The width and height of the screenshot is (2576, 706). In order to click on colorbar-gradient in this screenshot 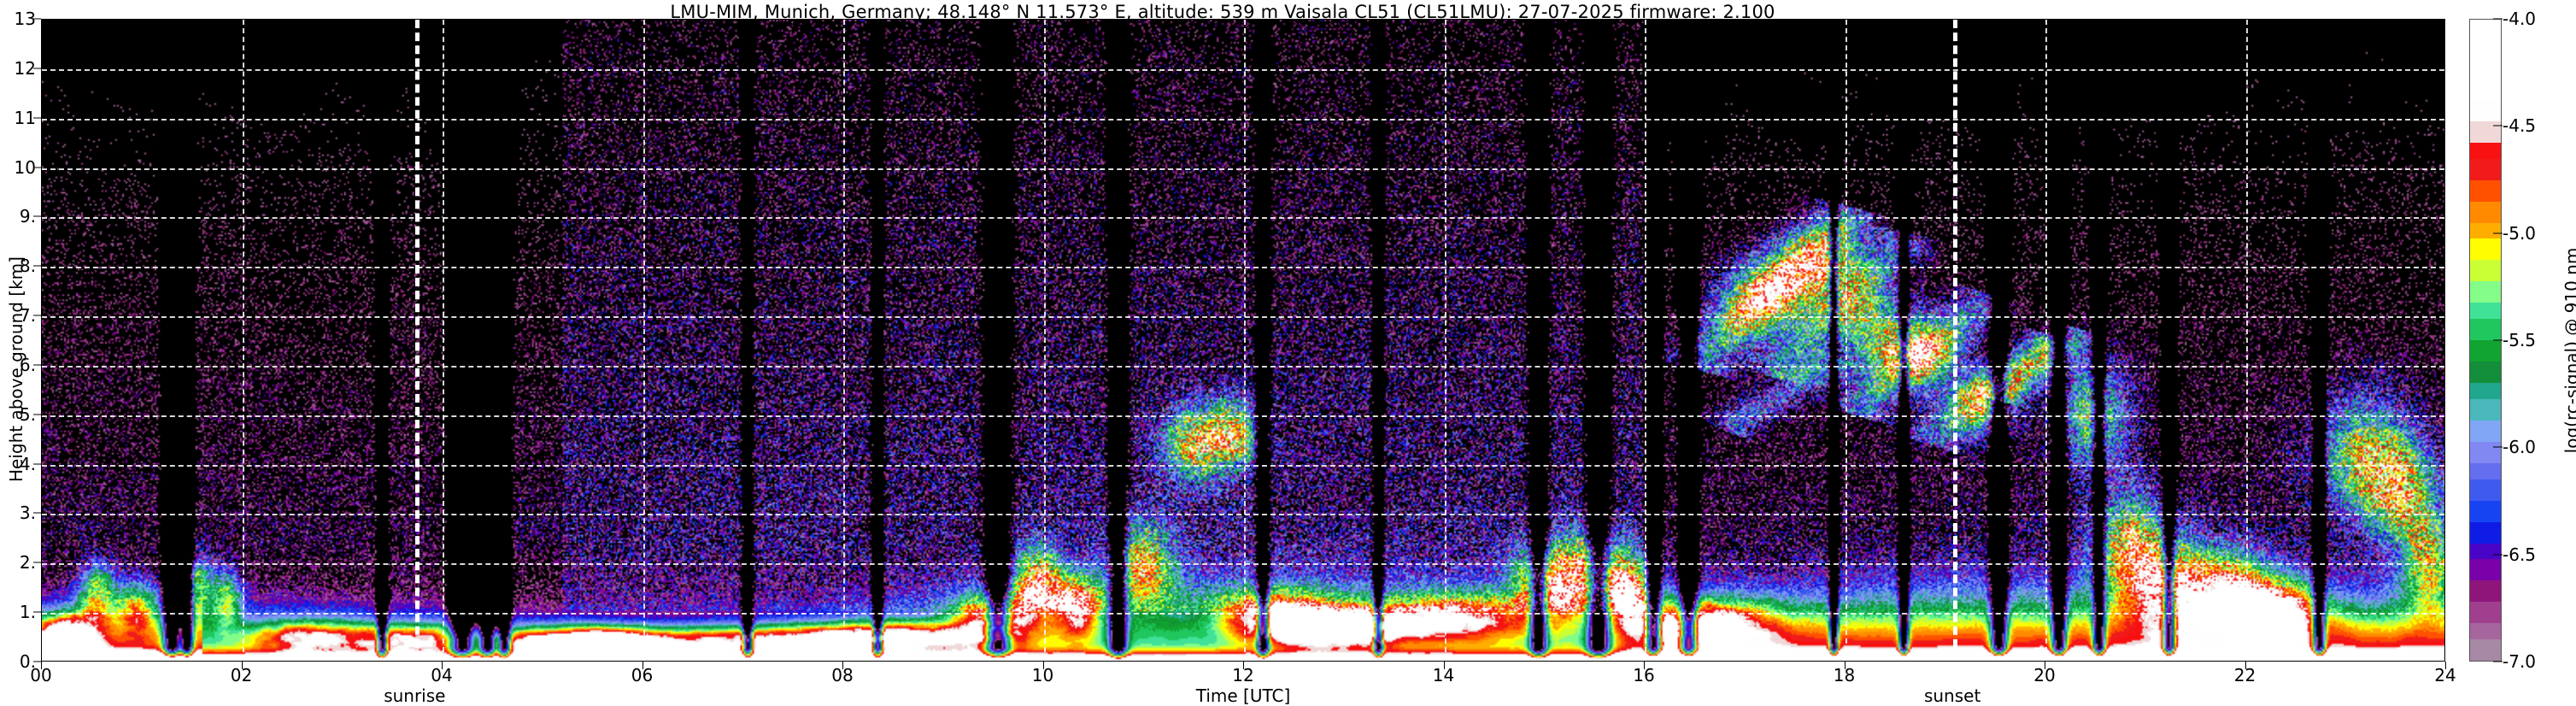, I will do `click(2485, 340)`.